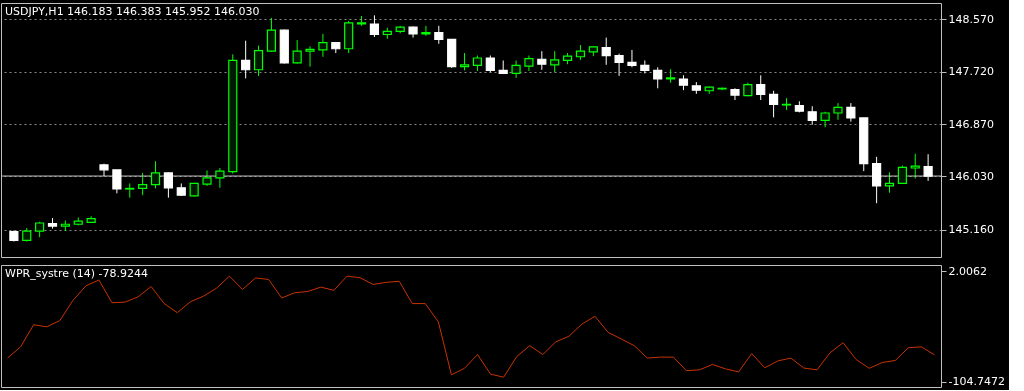 Image resolution: width=1024 pixels, height=391 pixels. I want to click on chart-title: USDJPY,H1 146.183 146.383 145.952 146.030, so click(132, 11).